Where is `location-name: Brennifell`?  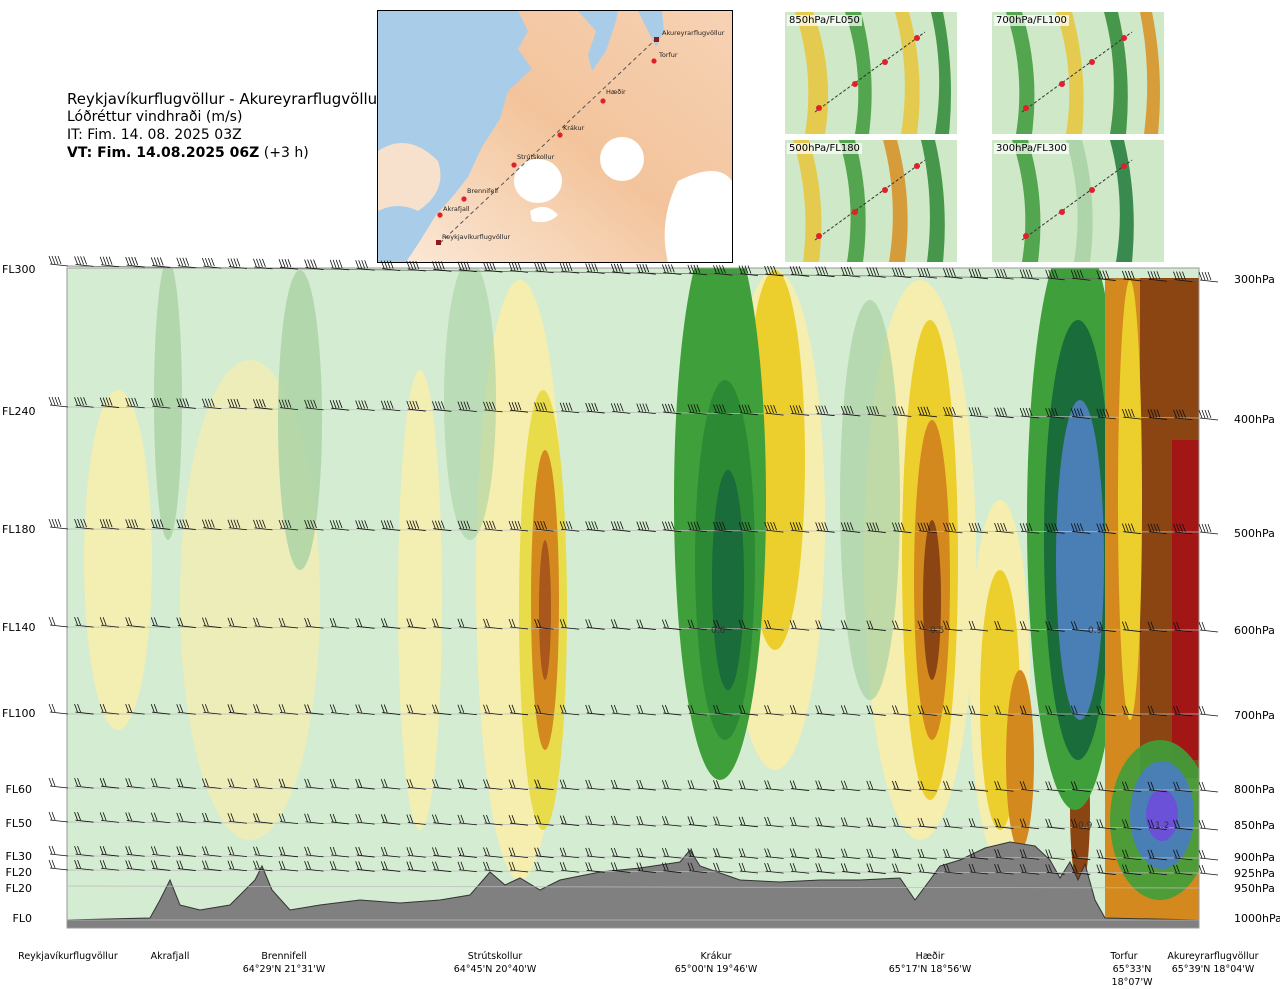
location-name: Brennifell is located at coordinates (284, 956).